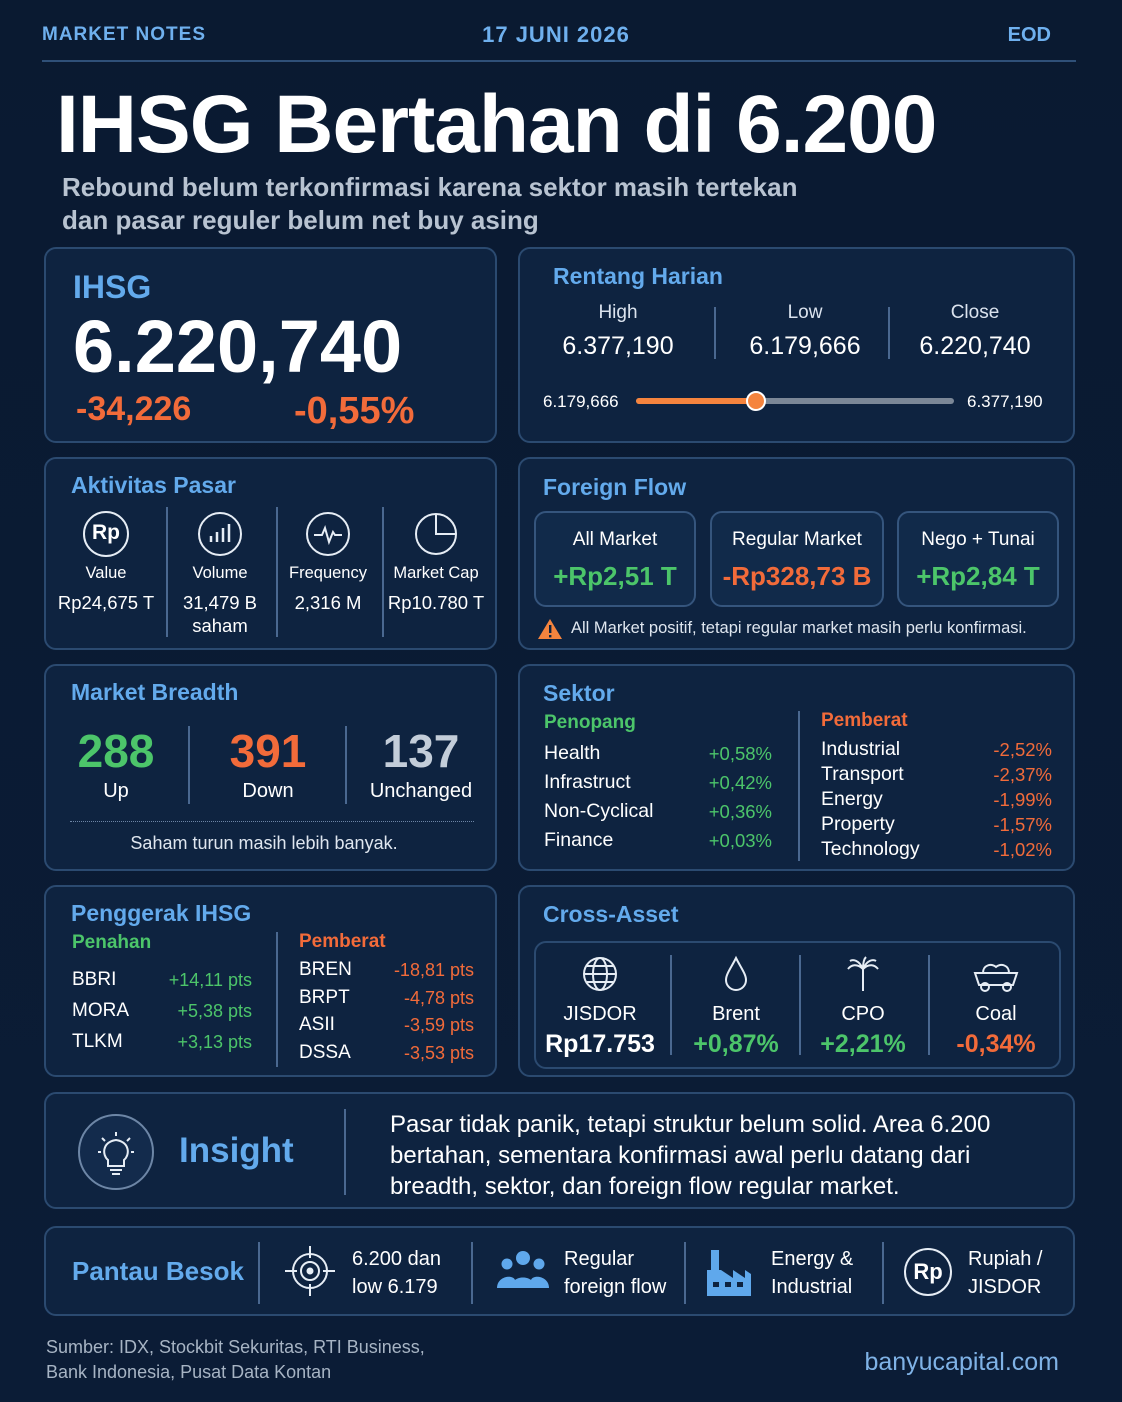 The width and height of the screenshot is (1122, 1402). I want to click on ihsg-value: 6.220,740, so click(238, 346).